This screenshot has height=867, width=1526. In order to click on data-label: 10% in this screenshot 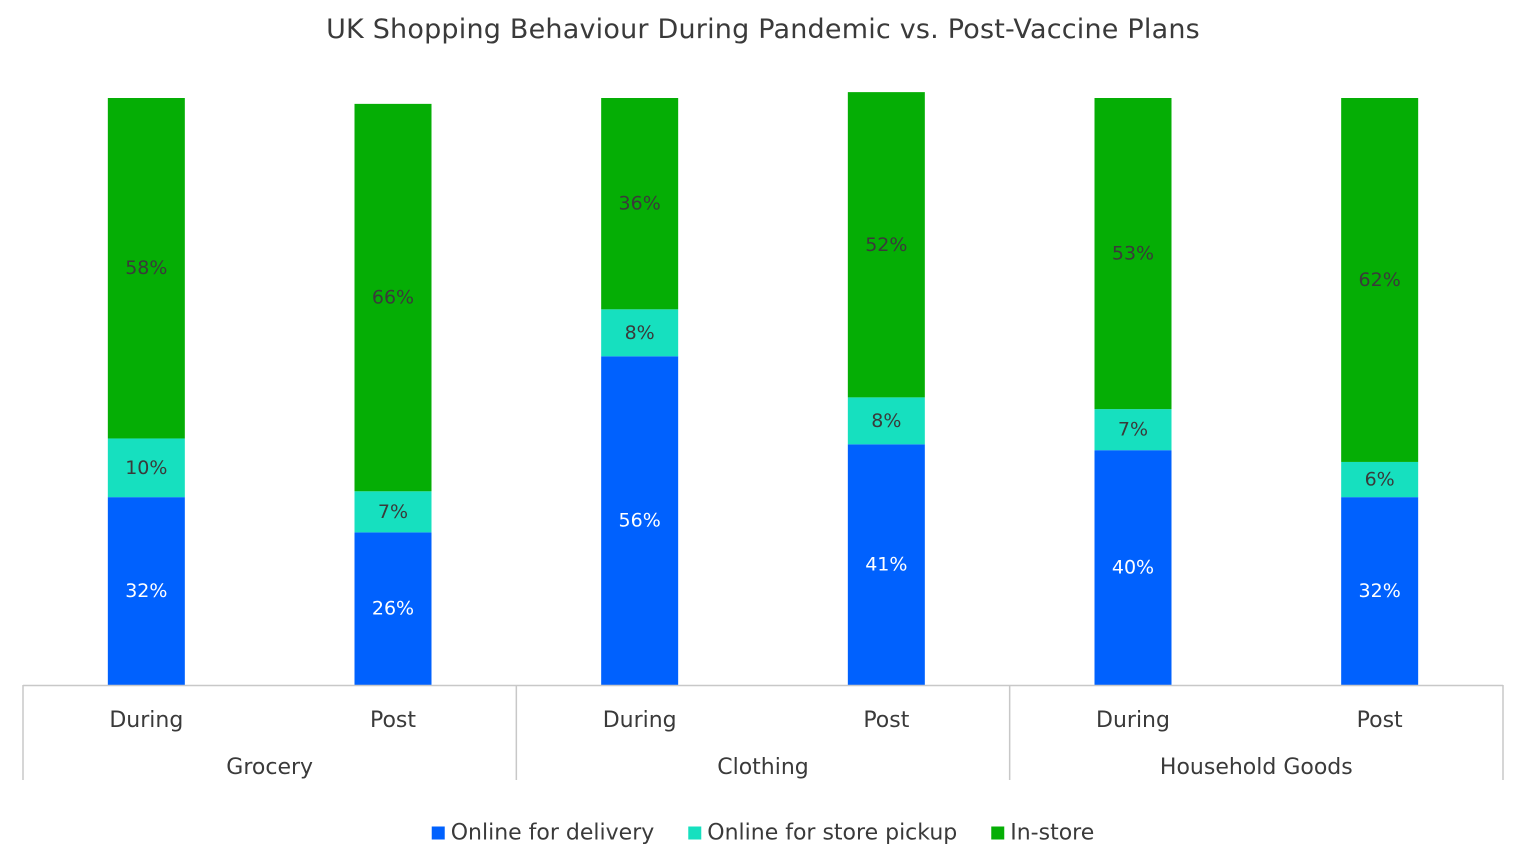, I will do `click(146, 468)`.